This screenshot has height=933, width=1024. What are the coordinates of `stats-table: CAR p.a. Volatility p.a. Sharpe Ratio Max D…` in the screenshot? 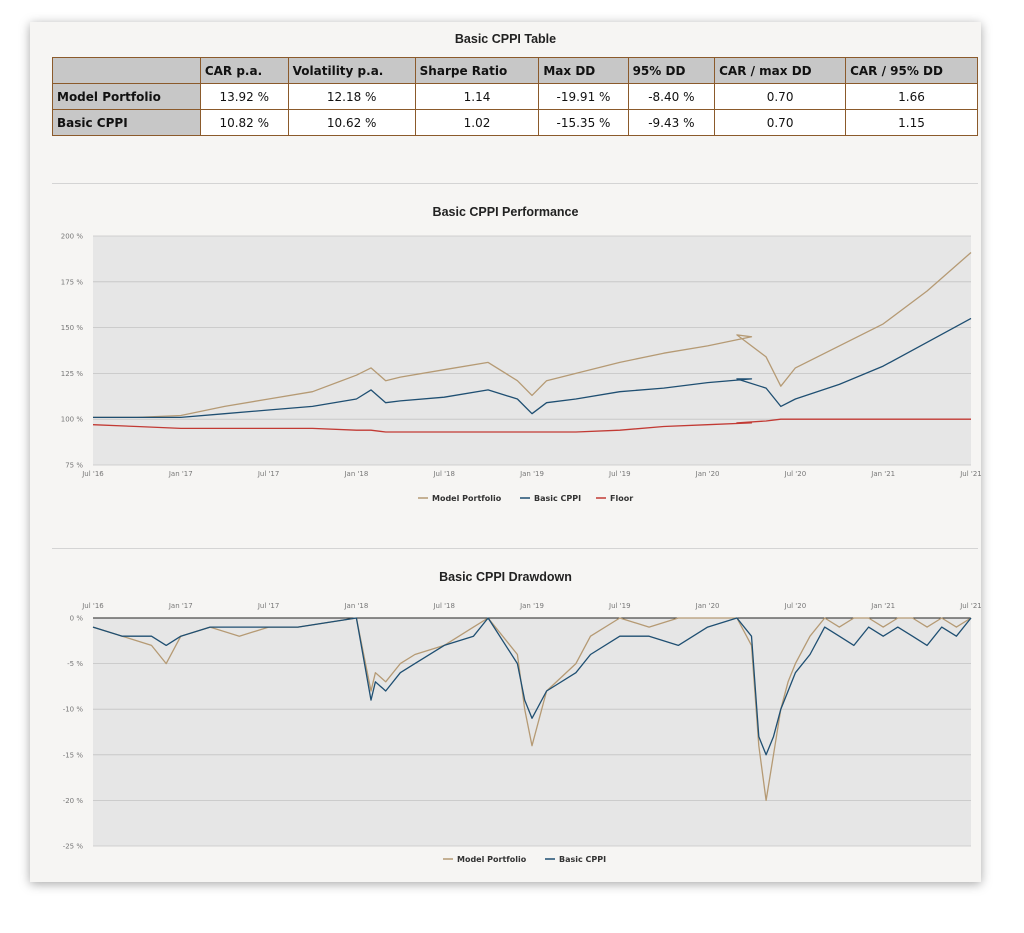 It's located at (515, 96).